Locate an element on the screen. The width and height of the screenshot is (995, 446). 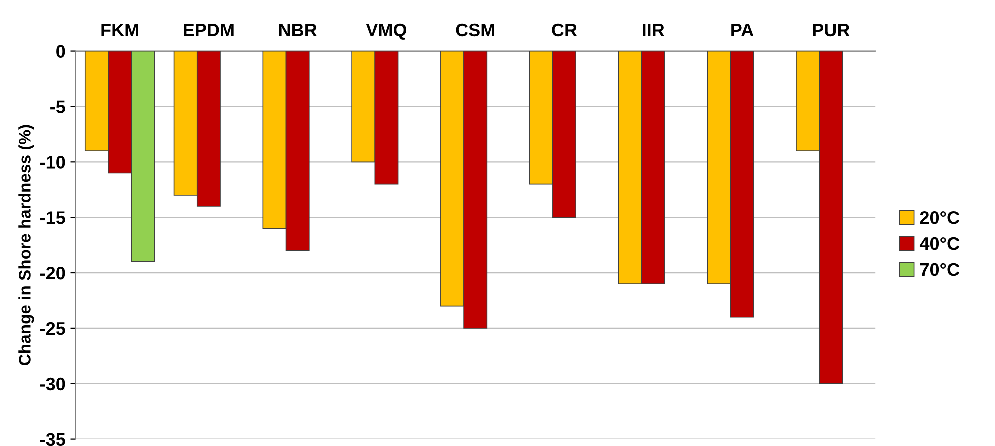
y-tick-label: -25 is located at coordinates (53, 329).